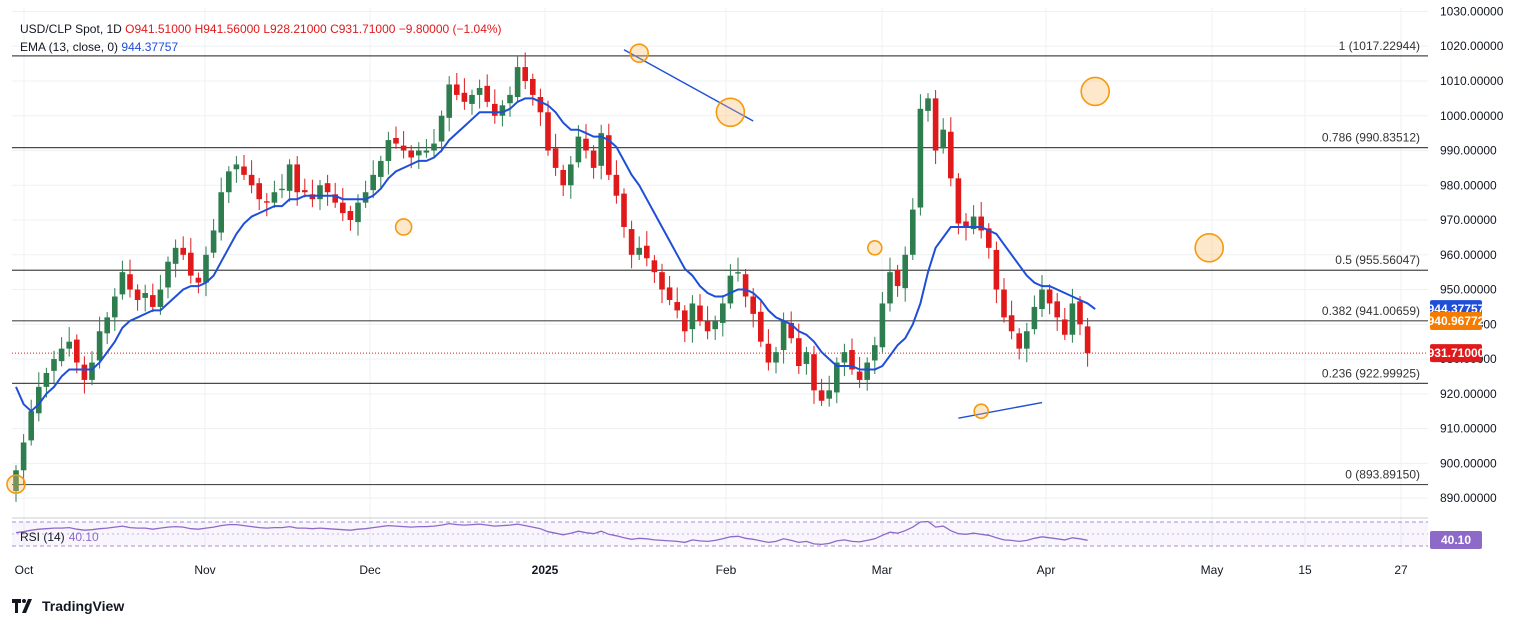 Image resolution: width=1536 pixels, height=626 pixels. I want to click on symbol-name: USD/CLP Spot, 1D, so click(71, 29).